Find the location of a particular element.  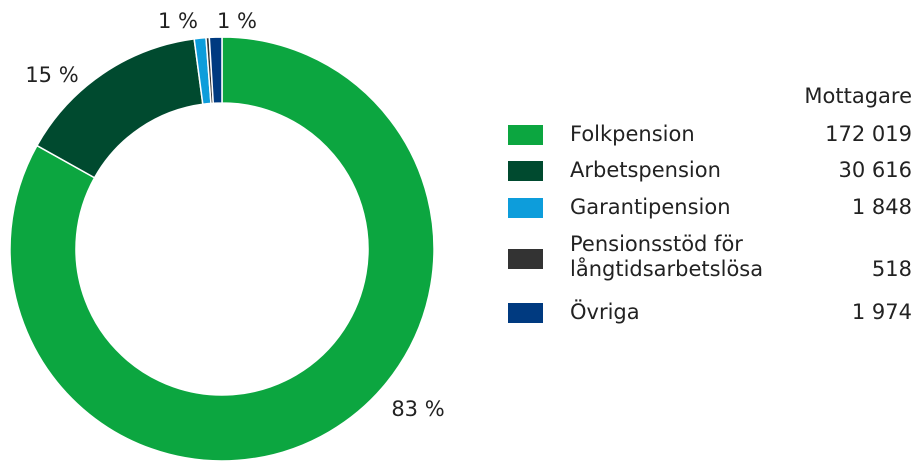

legend-value: 30 616 is located at coordinates (875, 170).